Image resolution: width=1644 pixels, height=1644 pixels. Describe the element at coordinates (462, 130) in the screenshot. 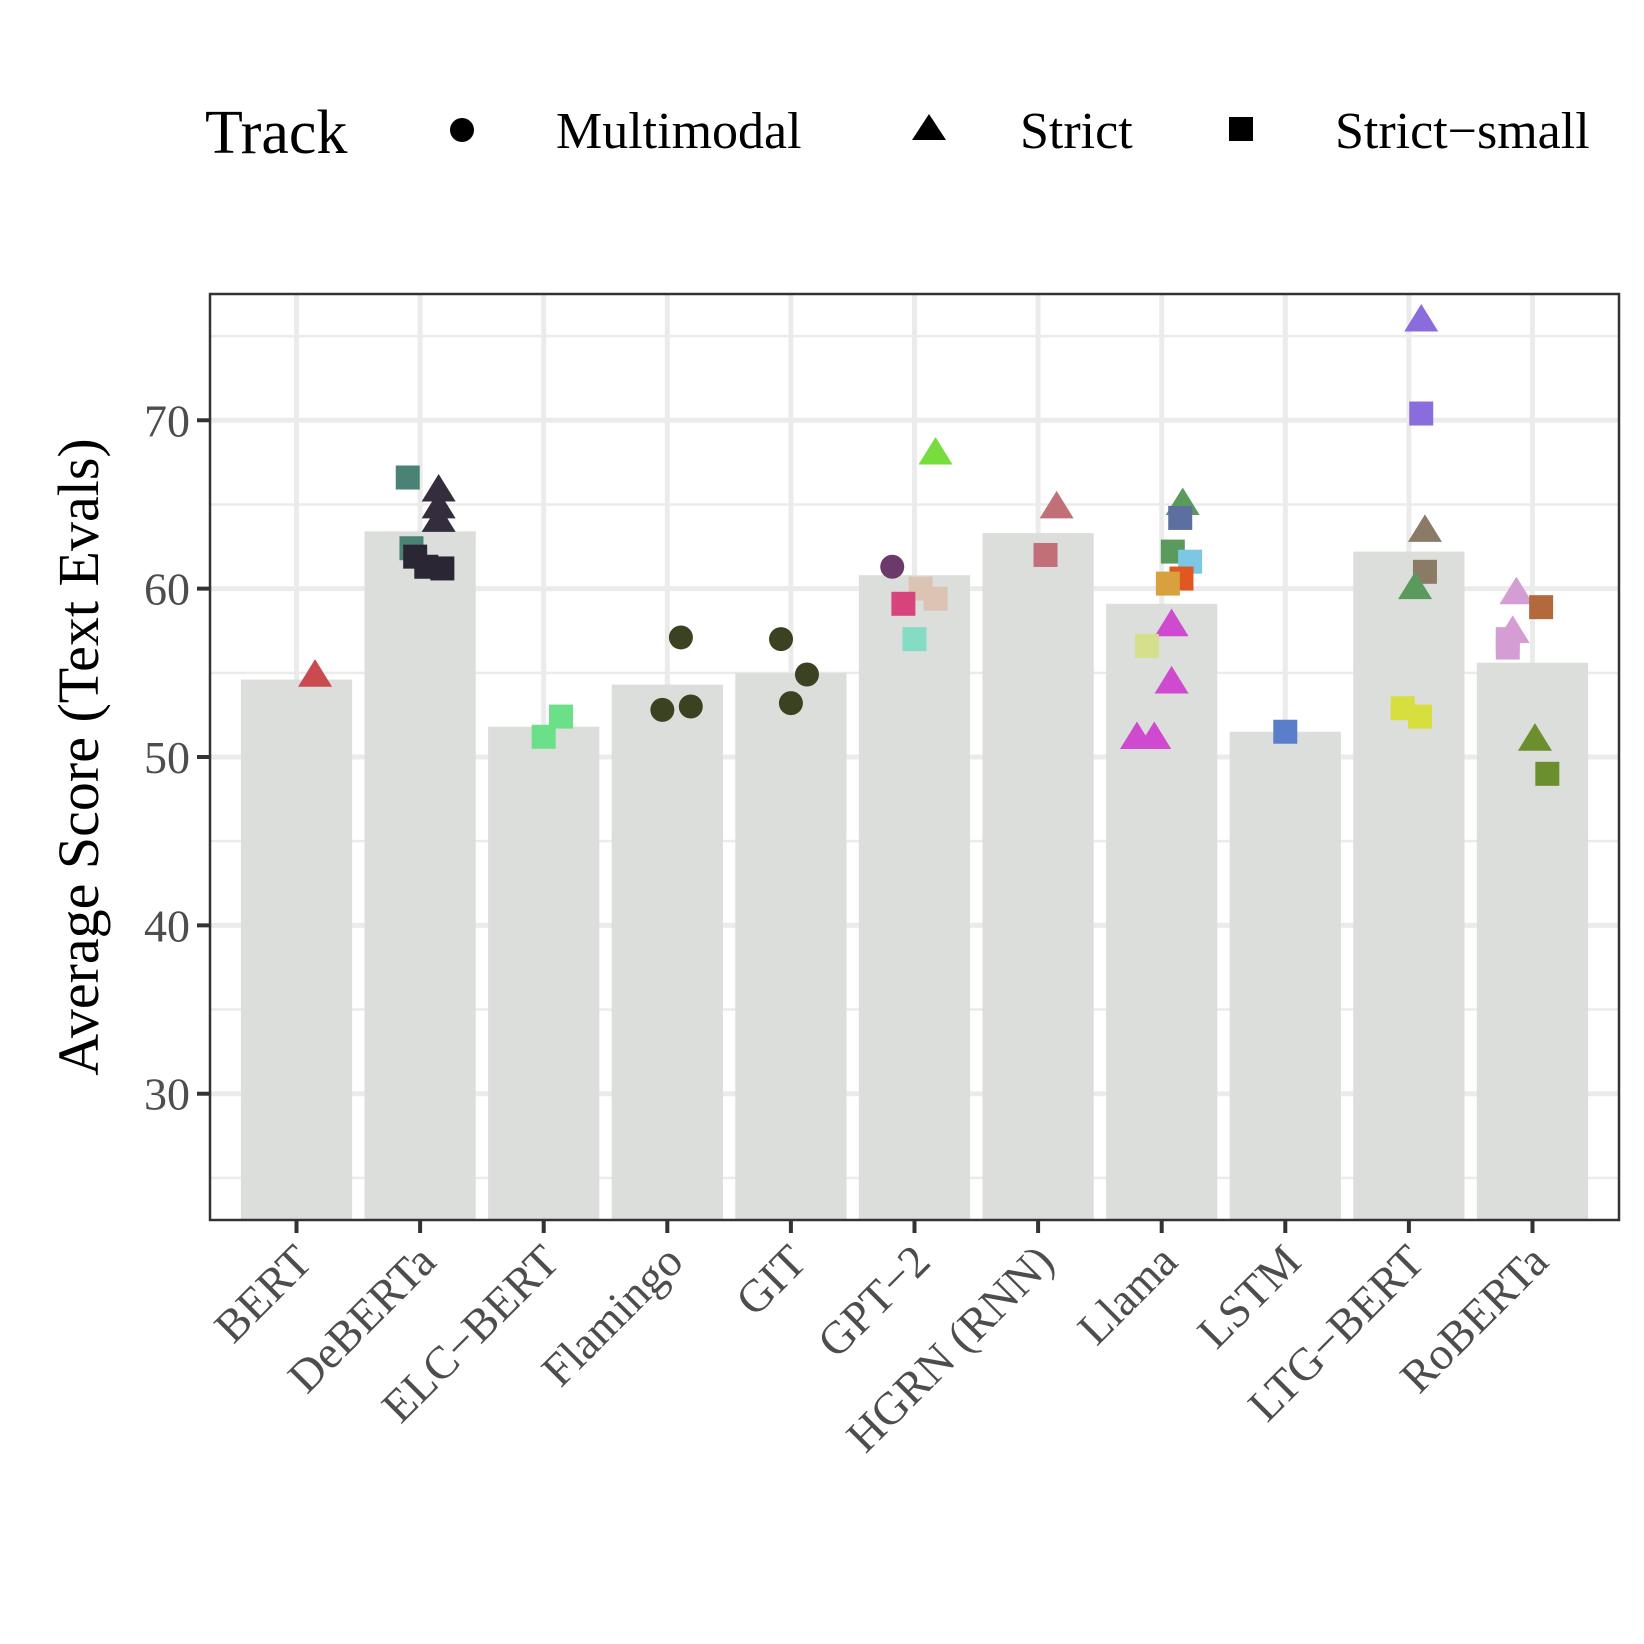

I see `legend-circle-icon` at that location.